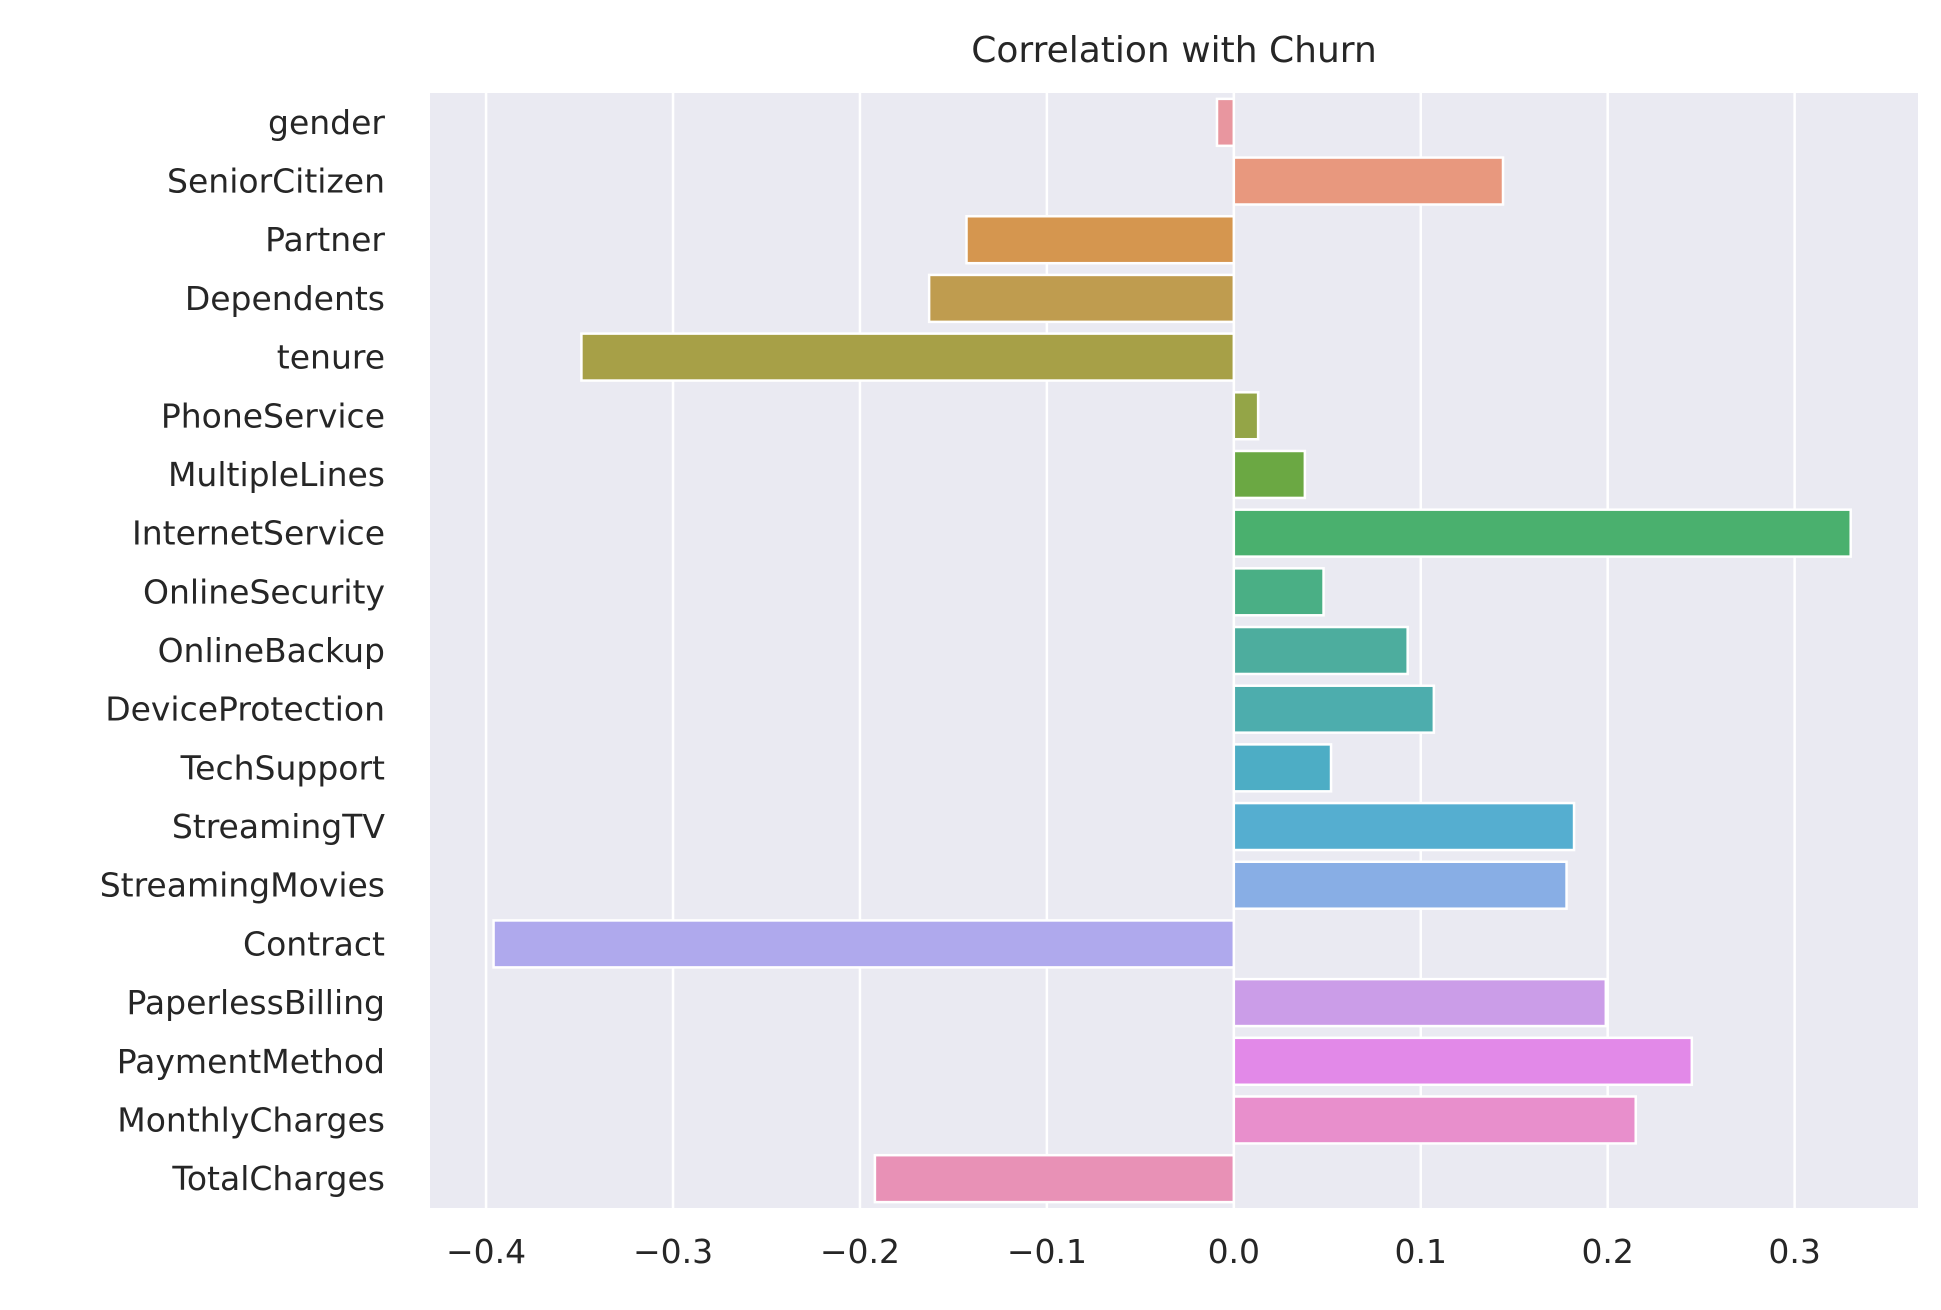 This screenshot has width=1941, height=1310. I want to click on y-tick-label-gender: gender, so click(326, 122).